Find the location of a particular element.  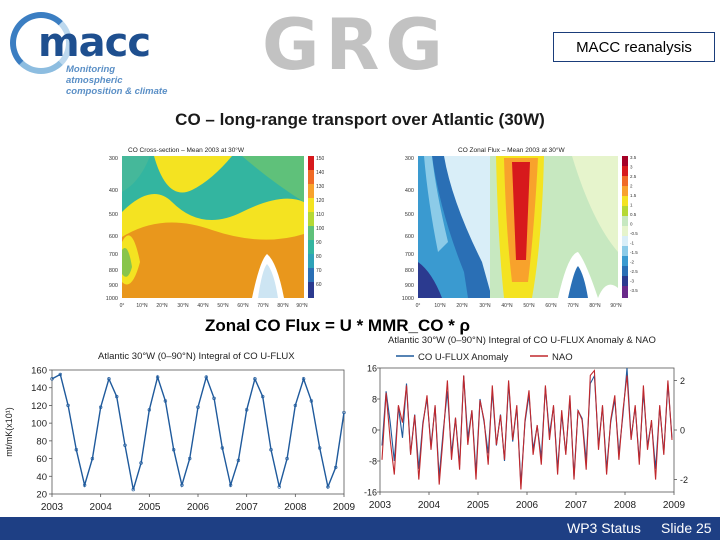

colorbar-label: 60 is located at coordinates (319, 285).